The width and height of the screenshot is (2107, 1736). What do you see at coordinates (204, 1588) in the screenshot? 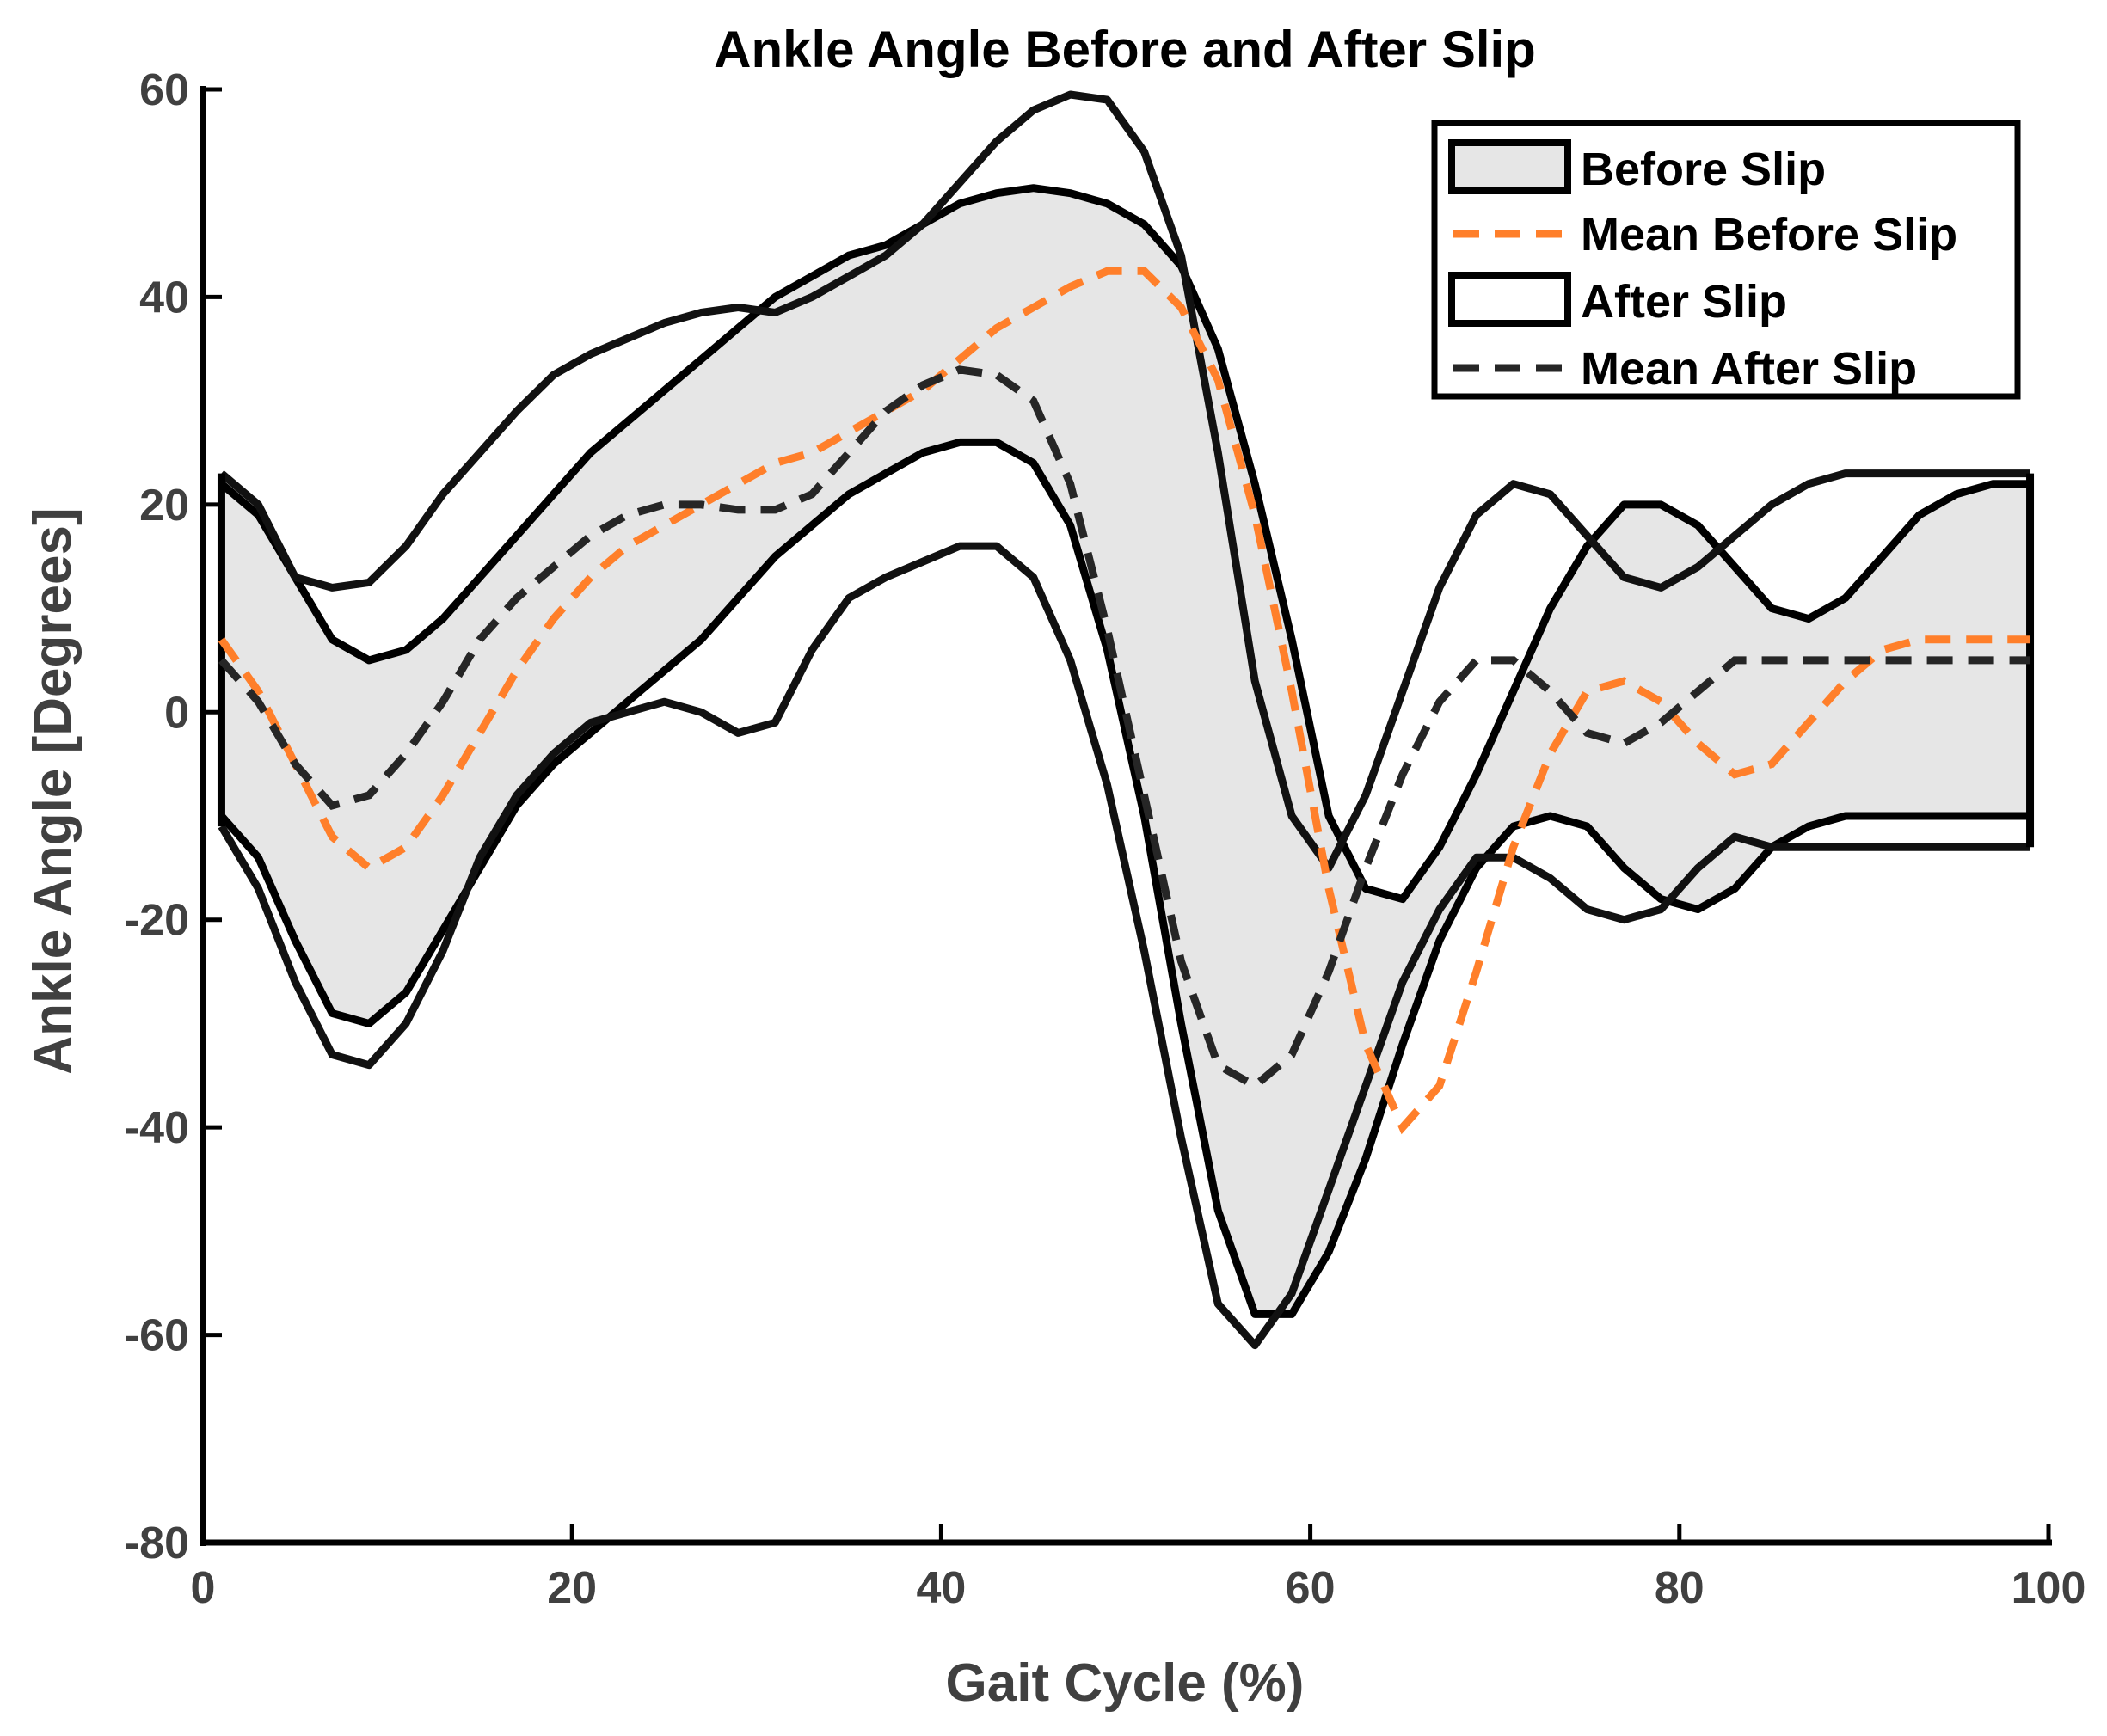
I see `x-tick-label: 0` at bounding box center [204, 1588].